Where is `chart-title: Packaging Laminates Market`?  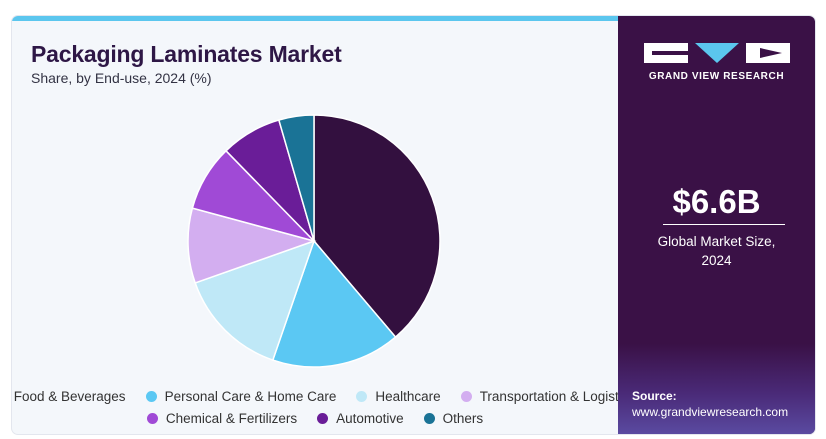
chart-title: Packaging Laminates Market is located at coordinates (186, 54).